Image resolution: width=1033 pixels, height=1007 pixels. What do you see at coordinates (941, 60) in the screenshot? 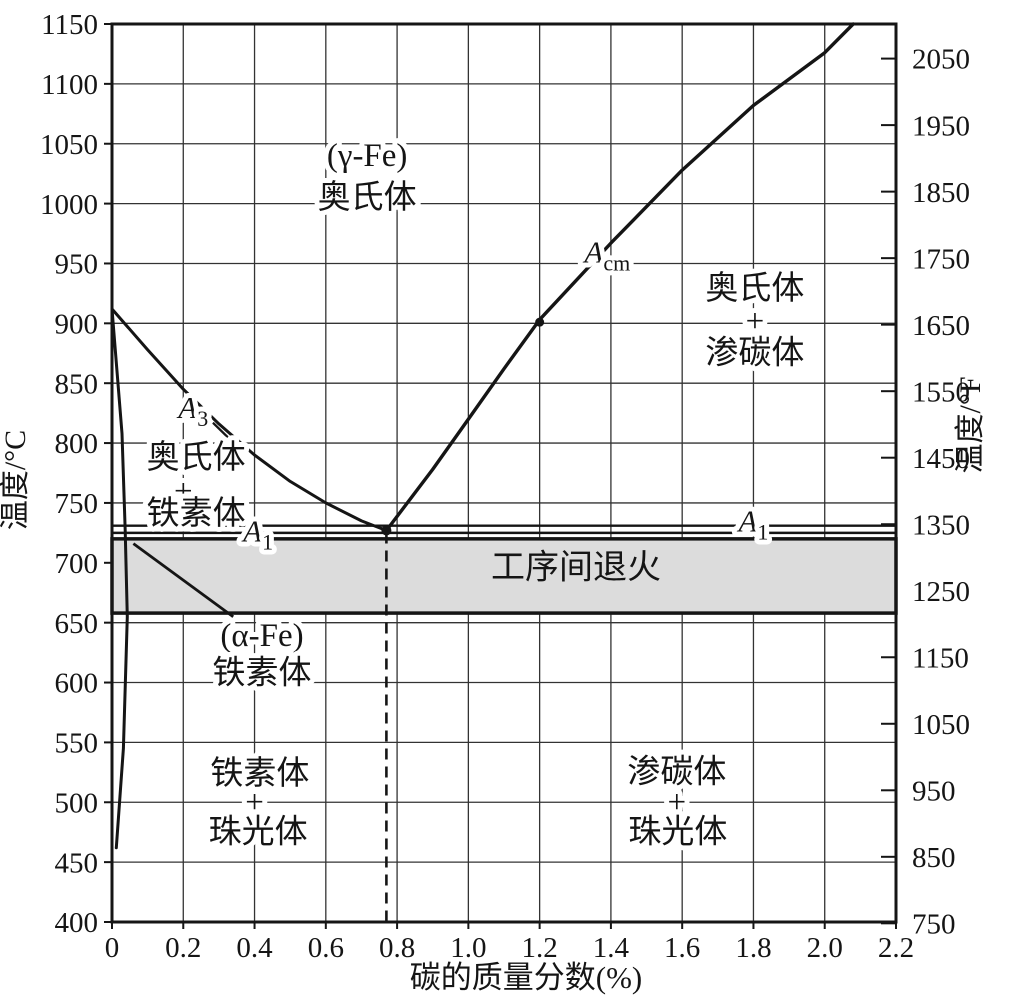
I see `right-tick-label-2050: 2050` at bounding box center [941, 60].